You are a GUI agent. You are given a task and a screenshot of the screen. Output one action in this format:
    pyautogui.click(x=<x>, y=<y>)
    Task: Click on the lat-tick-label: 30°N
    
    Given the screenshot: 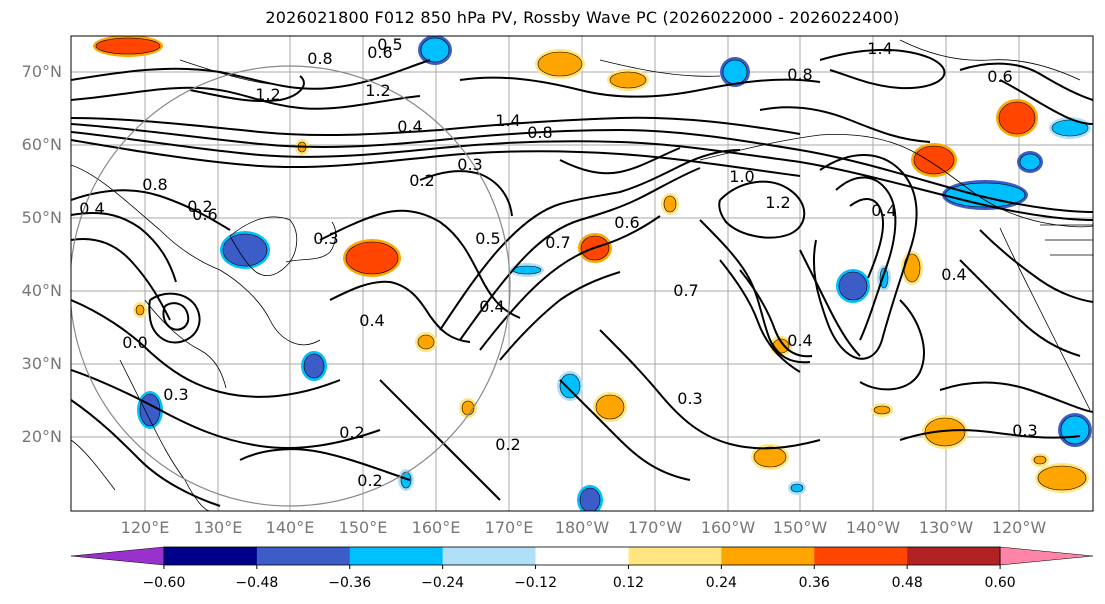 What is the action you would take?
    pyautogui.click(x=41, y=363)
    